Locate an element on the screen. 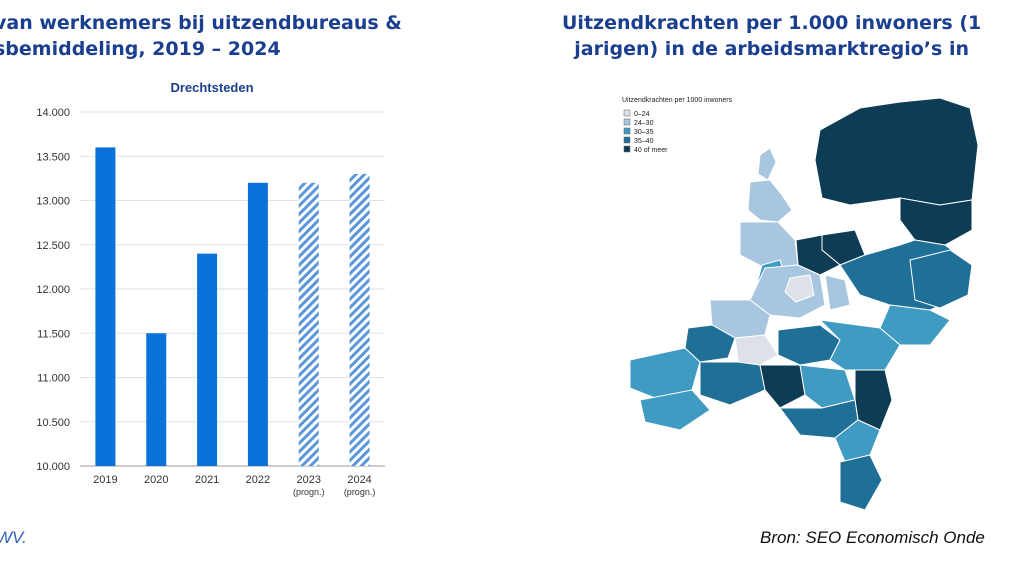 The width and height of the screenshot is (1023, 576). bar-2020 is located at coordinates (156, 399).